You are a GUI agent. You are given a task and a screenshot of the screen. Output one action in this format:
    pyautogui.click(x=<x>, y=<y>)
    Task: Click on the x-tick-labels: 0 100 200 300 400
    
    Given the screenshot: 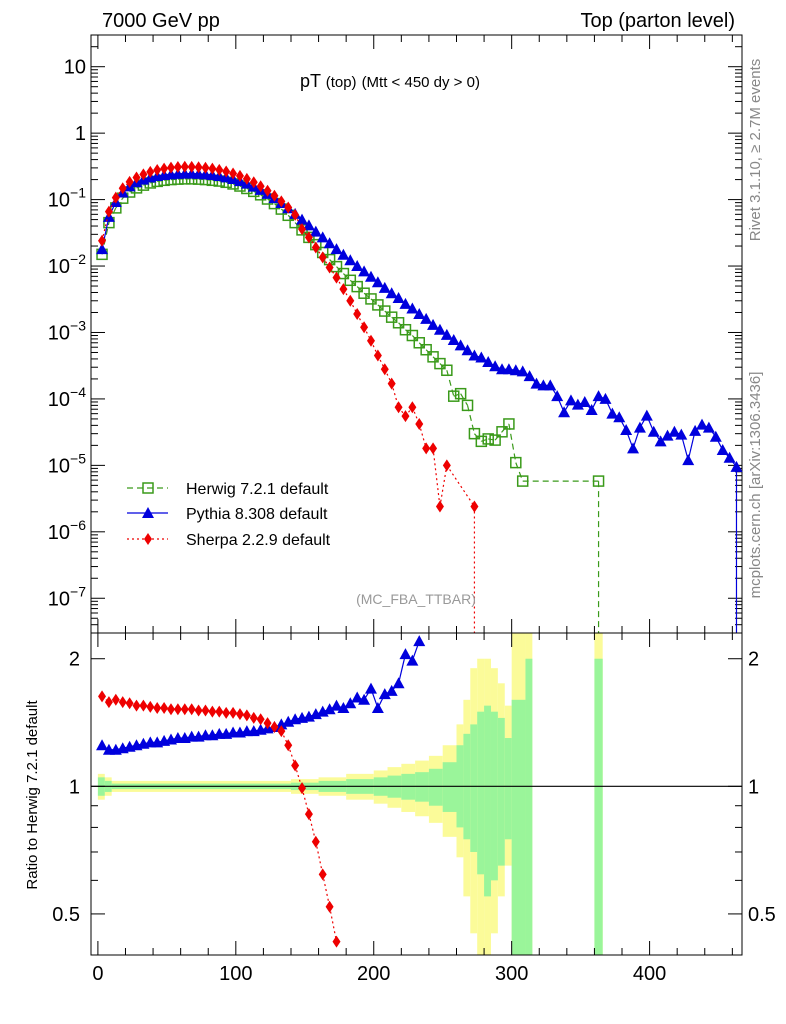 What is the action you would take?
    pyautogui.click(x=379, y=974)
    